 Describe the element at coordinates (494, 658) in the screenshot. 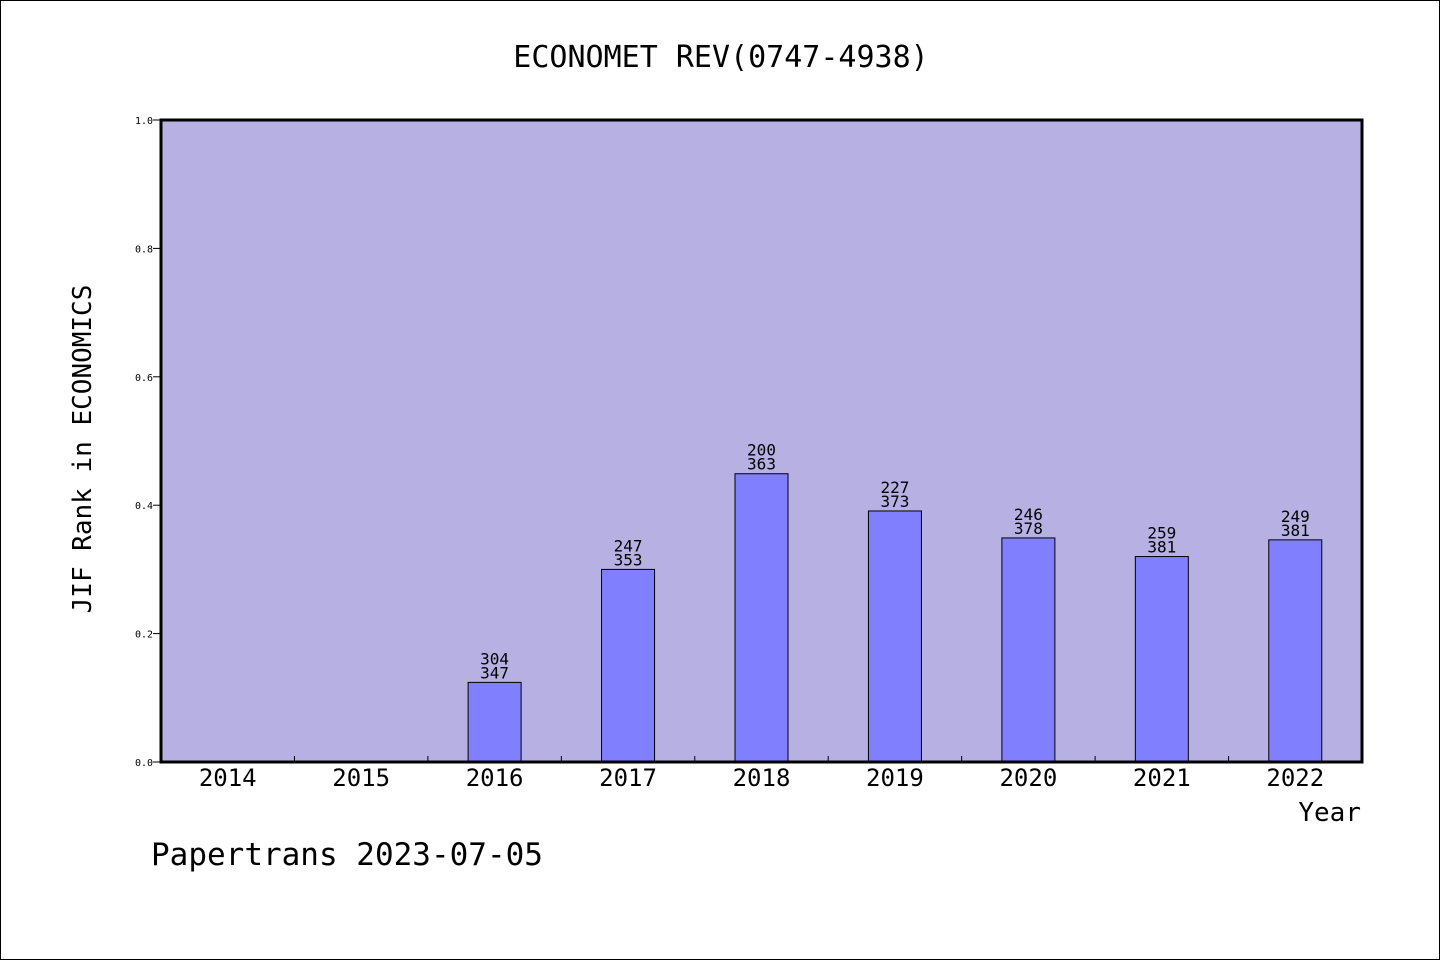

I see `bar-rank-label: 304` at that location.